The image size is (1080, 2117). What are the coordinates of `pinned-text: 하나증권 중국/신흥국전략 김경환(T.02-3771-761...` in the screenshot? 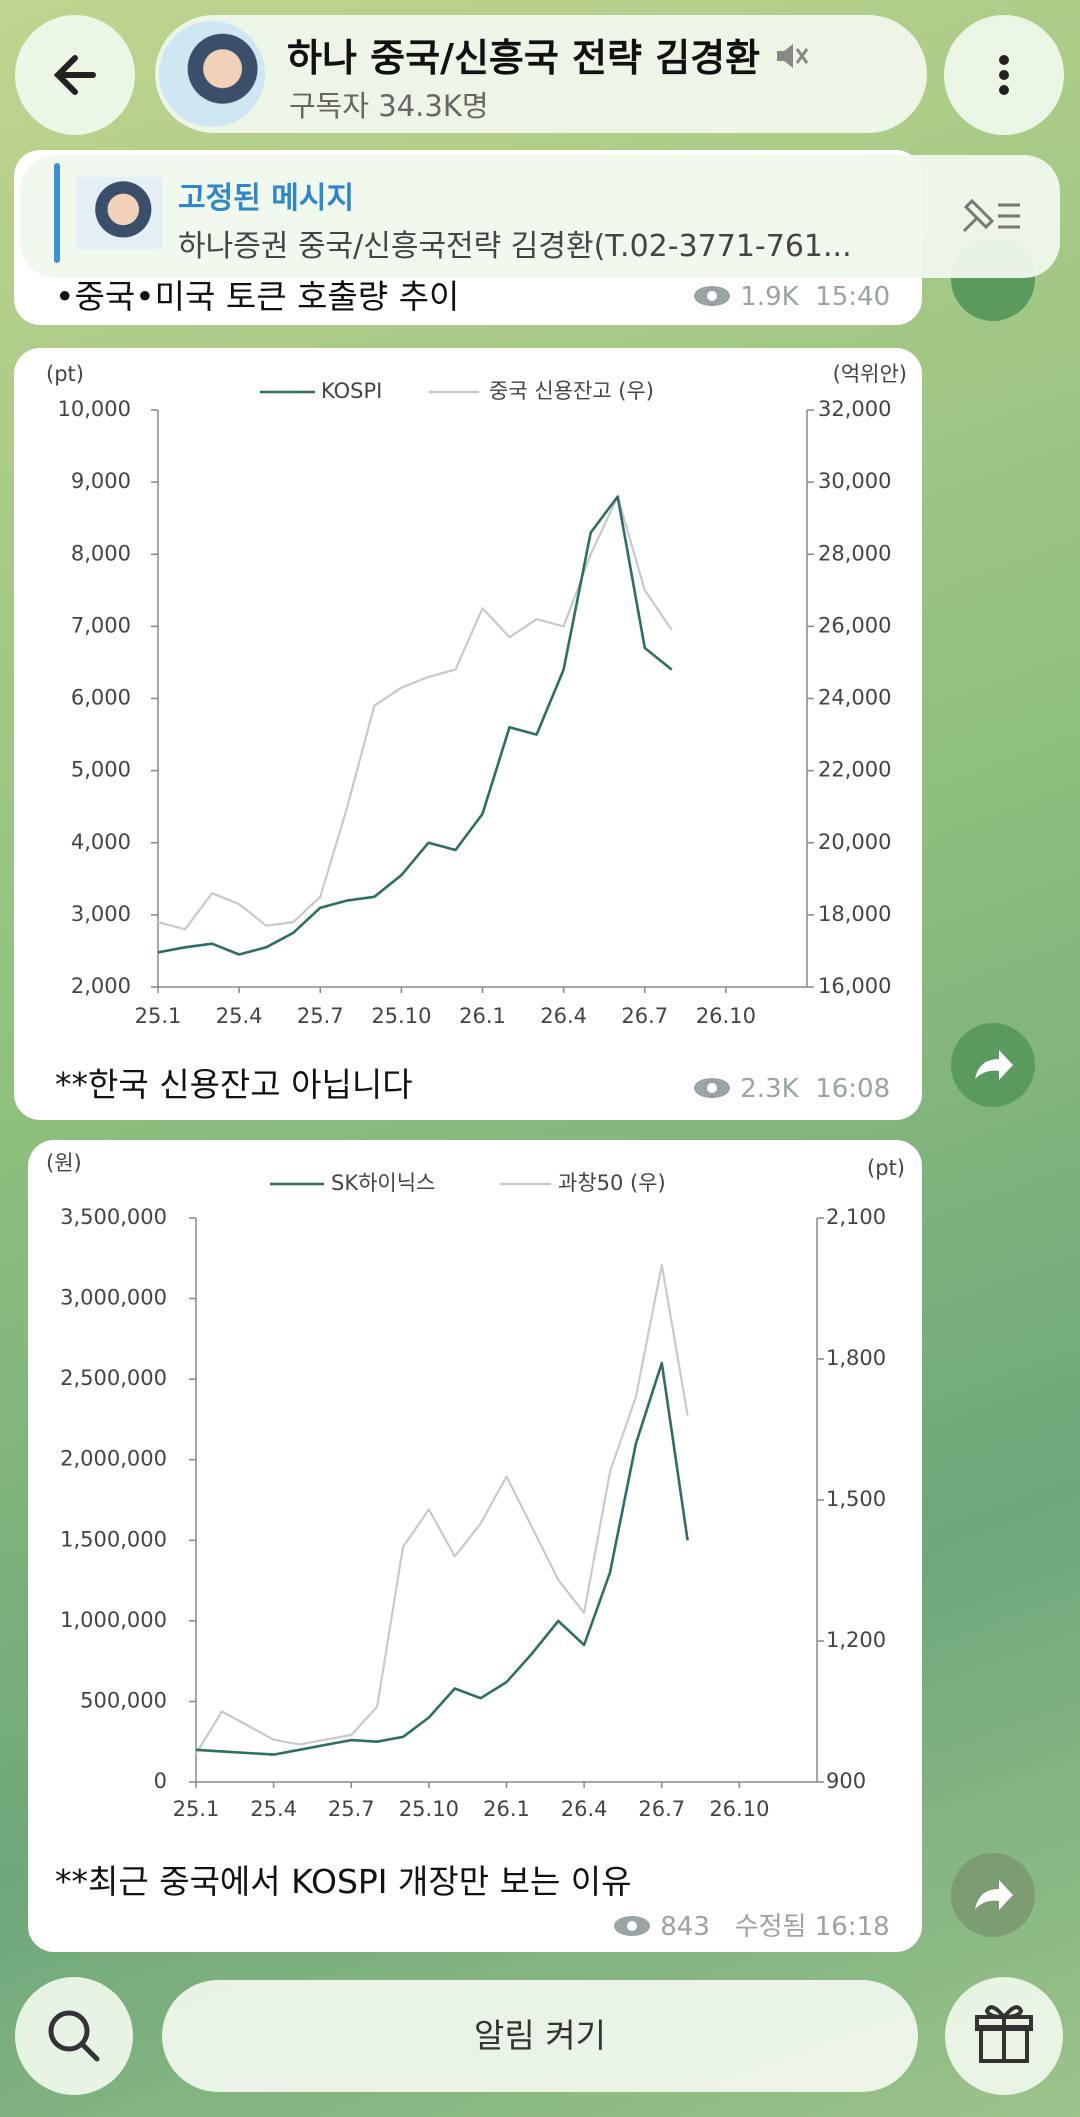 It's located at (515, 246).